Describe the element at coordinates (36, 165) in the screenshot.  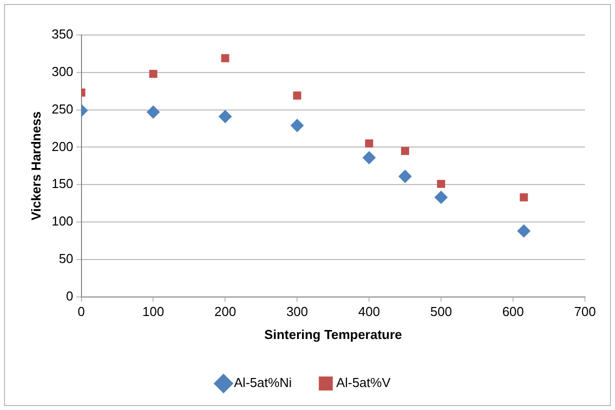
I see `y-axis-title: Vickers Hardness` at that location.